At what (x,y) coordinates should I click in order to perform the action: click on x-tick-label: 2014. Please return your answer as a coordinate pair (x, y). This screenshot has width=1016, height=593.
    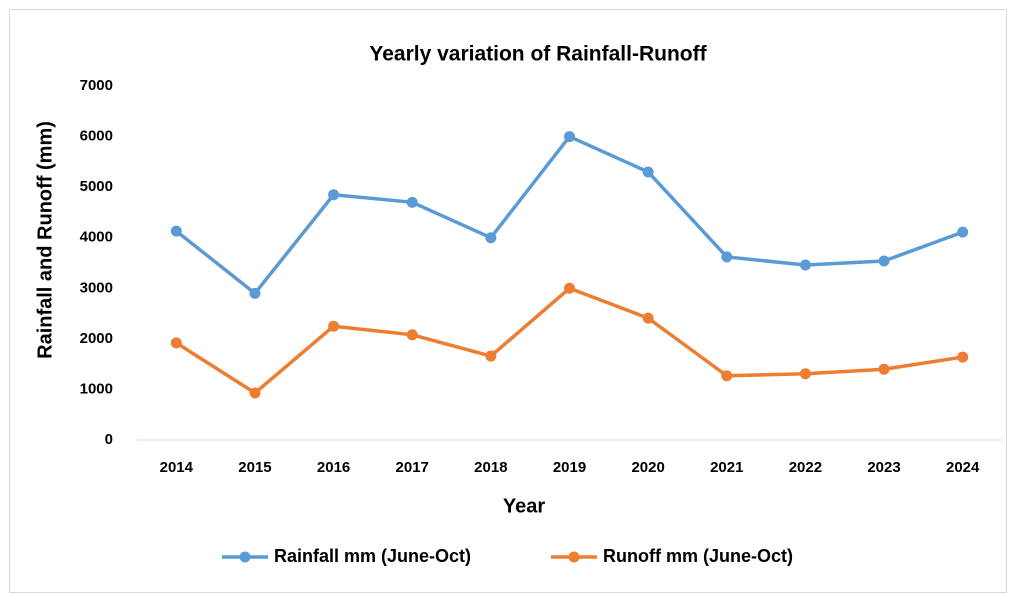
    Looking at the image, I should click on (177, 467).